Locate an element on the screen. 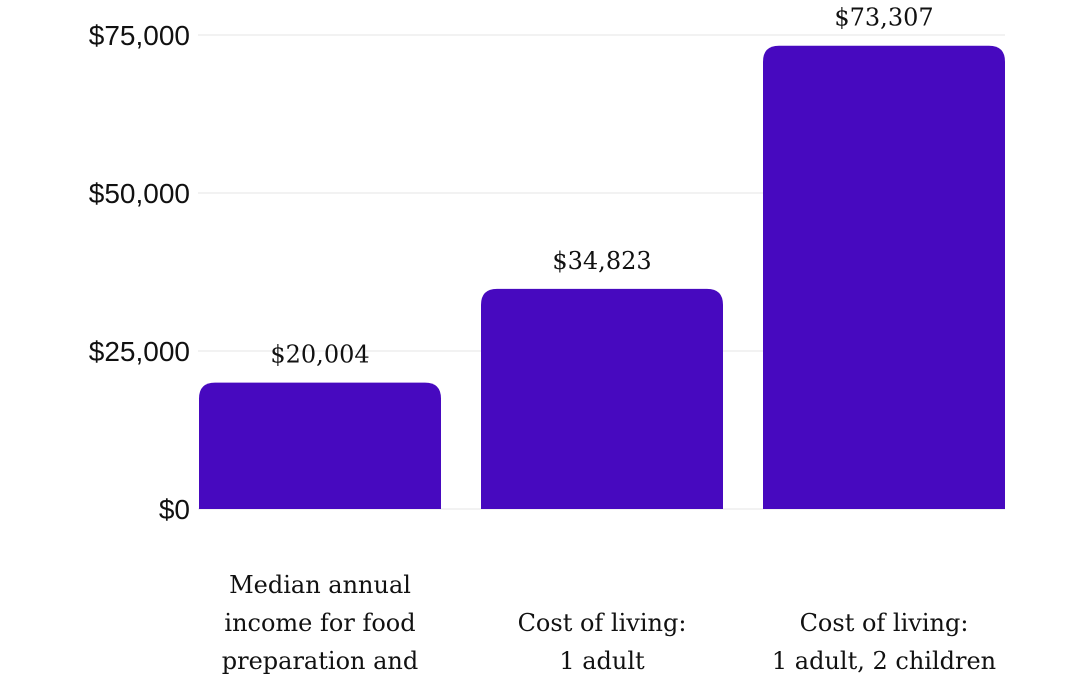 This screenshot has width=1080, height=675. y-tick-label: $0 is located at coordinates (174, 509).